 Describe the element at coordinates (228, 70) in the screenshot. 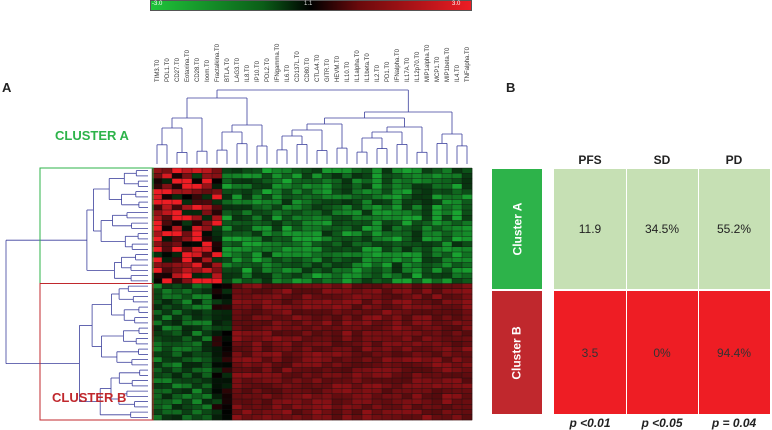

I see `column-label: BTLA.T0` at that location.